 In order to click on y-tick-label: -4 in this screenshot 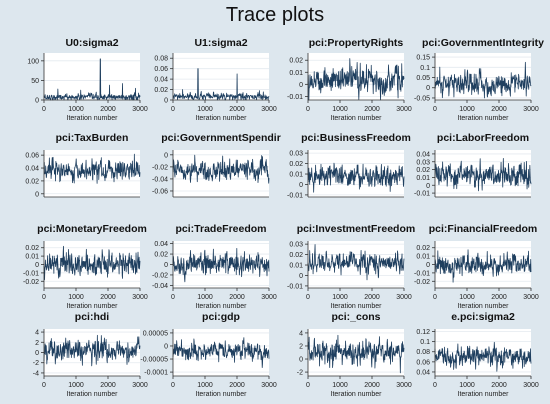, I will do `click(36, 373)`.